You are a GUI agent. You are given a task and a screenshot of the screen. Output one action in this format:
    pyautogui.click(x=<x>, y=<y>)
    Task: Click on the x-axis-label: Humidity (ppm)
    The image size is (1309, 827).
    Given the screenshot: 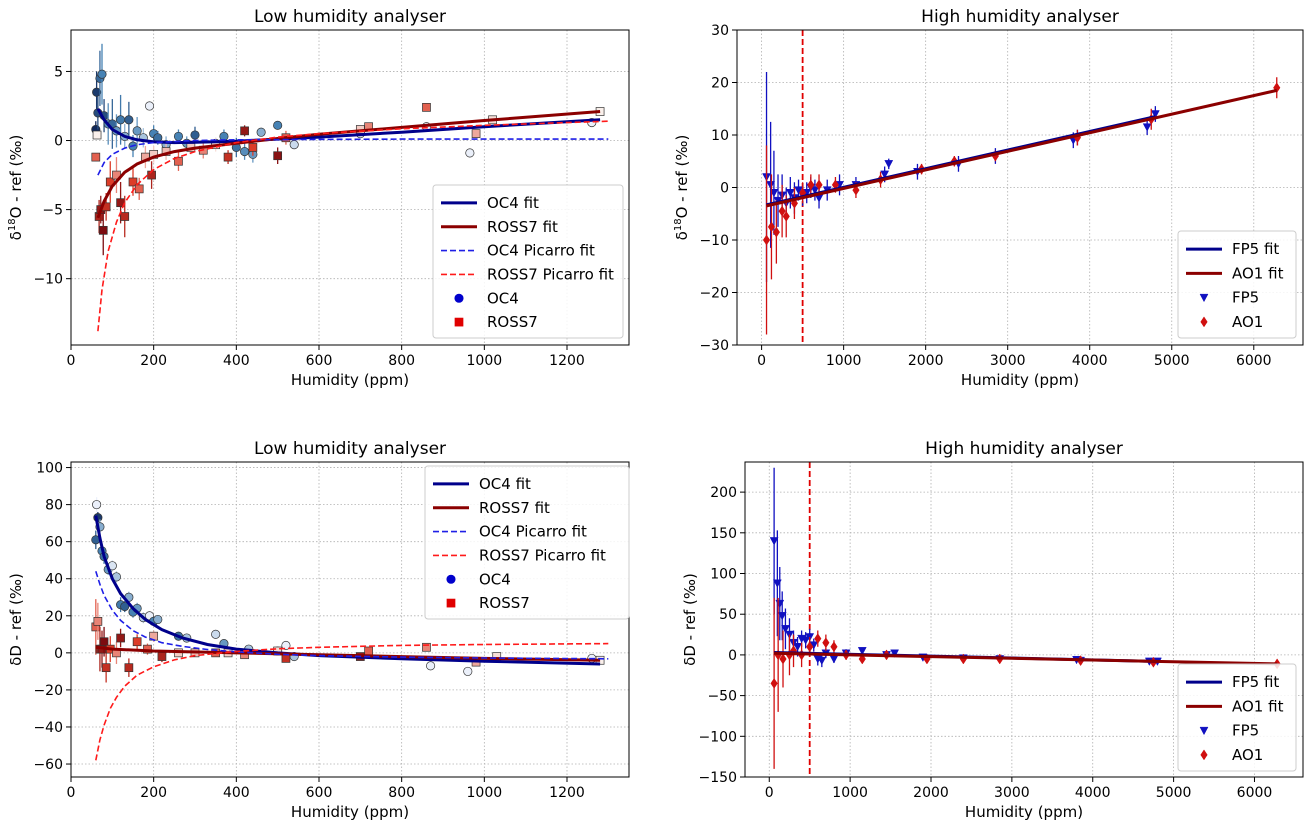 What is the action you would take?
    pyautogui.click(x=350, y=812)
    